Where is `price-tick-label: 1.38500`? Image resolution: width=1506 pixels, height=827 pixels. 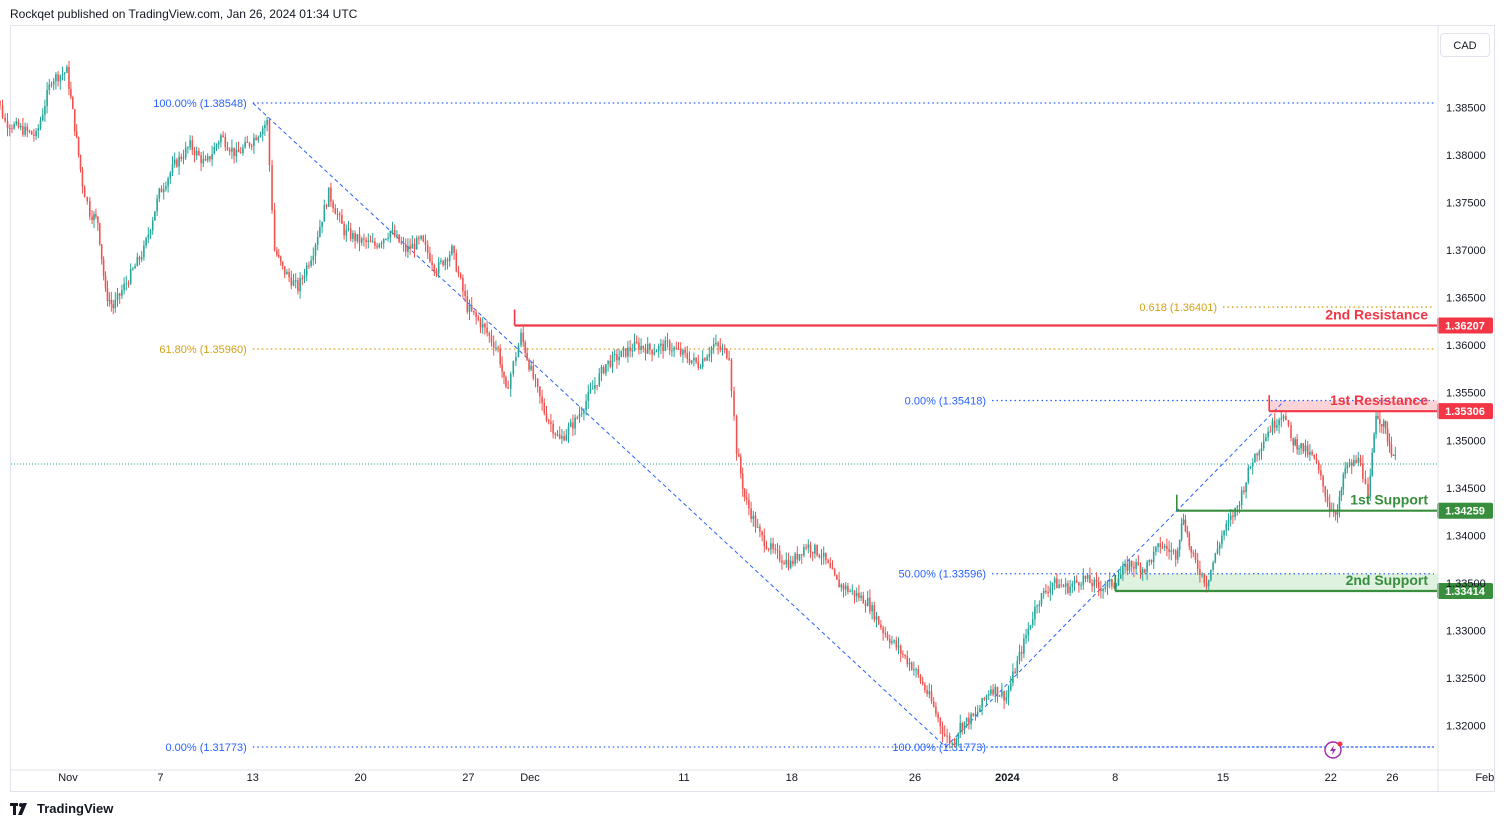
price-tick-label: 1.38500 is located at coordinates (1466, 109).